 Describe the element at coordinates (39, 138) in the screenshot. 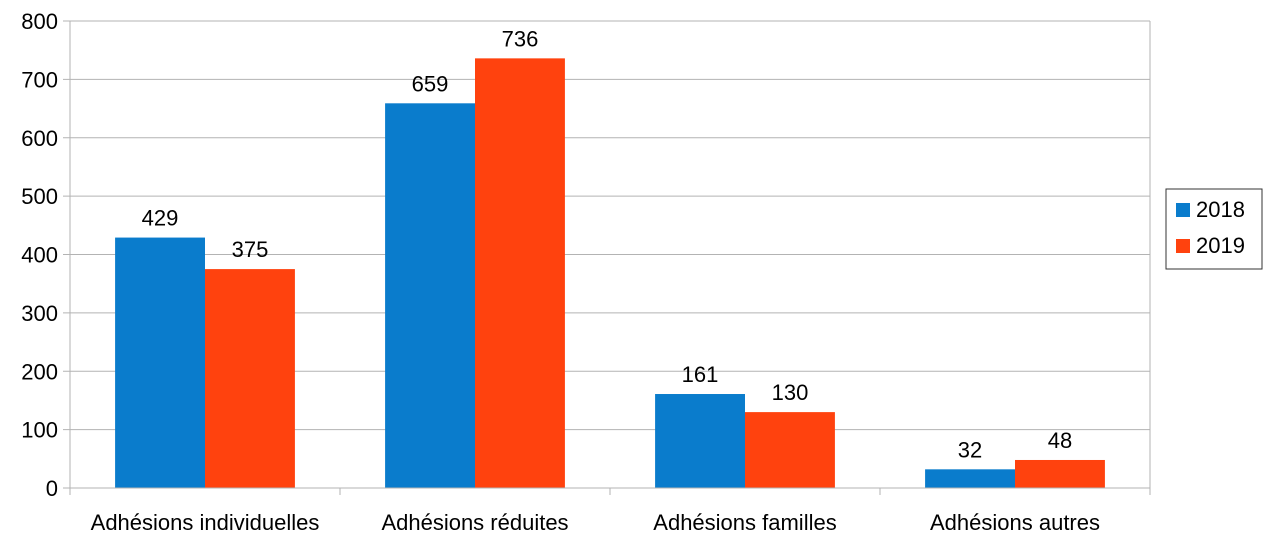

I see `y-tick-label: 600` at that location.